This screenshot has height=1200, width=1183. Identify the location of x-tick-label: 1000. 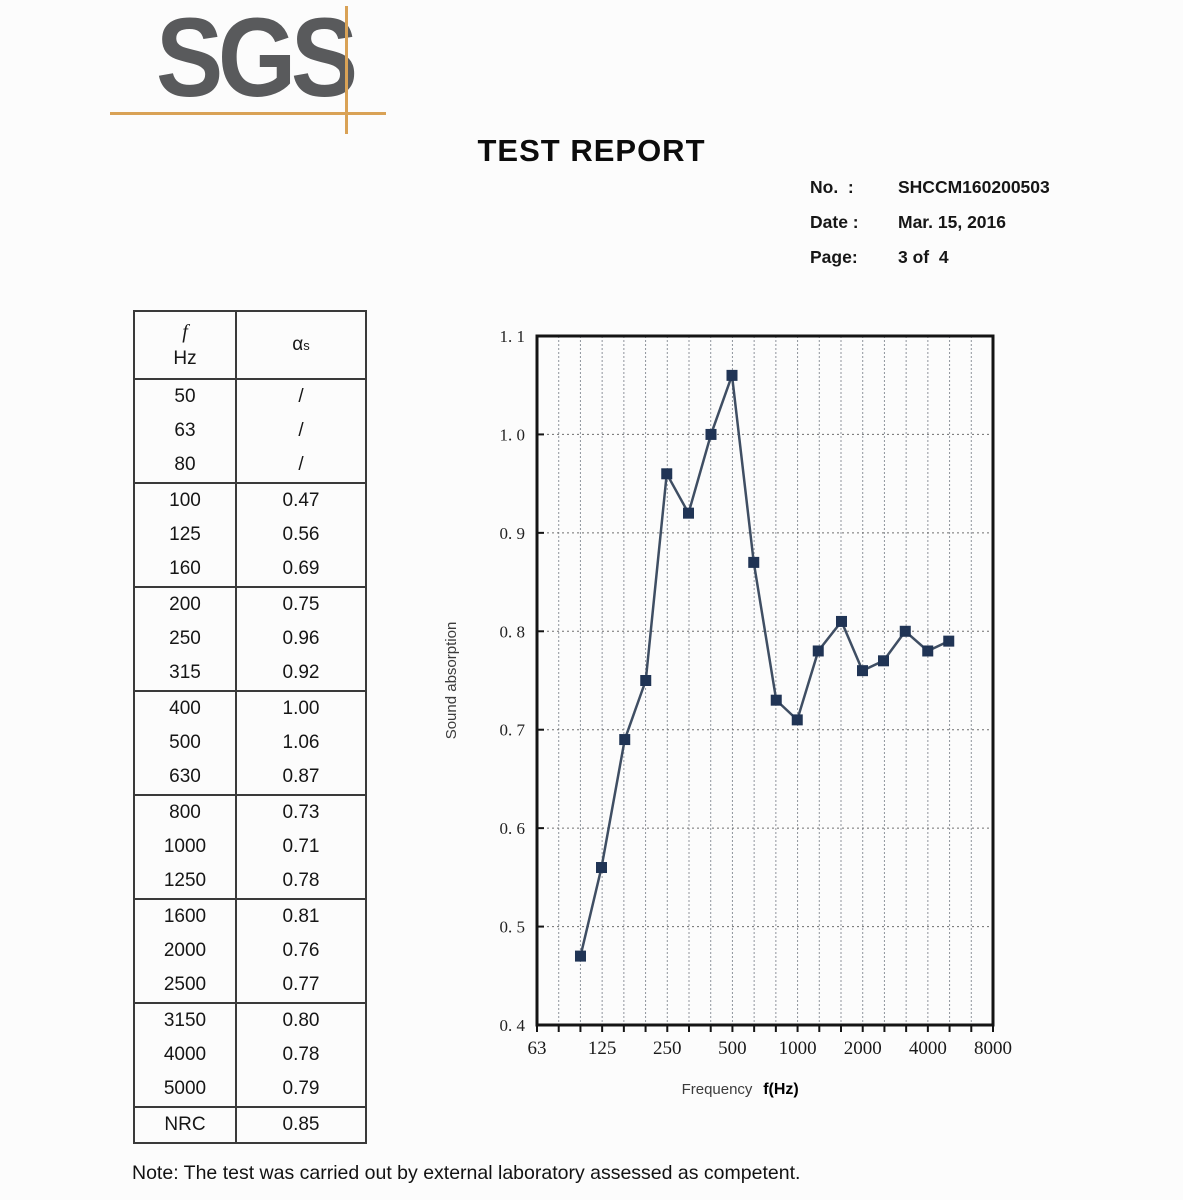
(798, 1048).